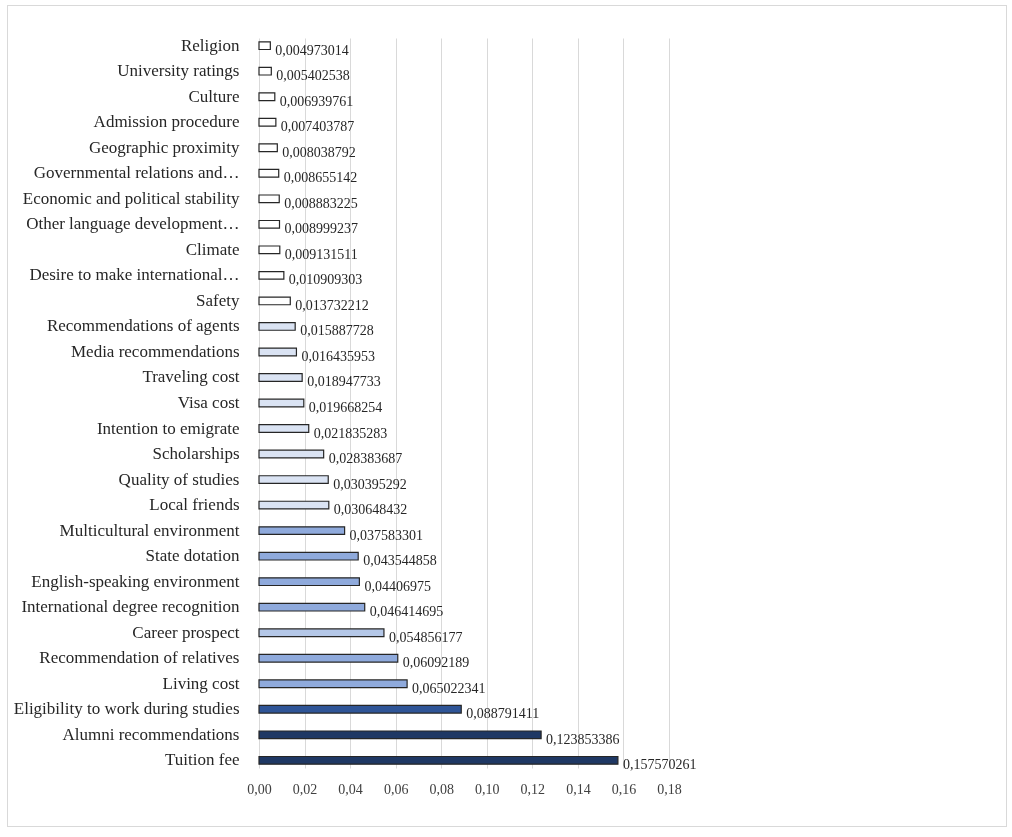  I want to click on x-tick-label: 0,02, so click(305, 789).